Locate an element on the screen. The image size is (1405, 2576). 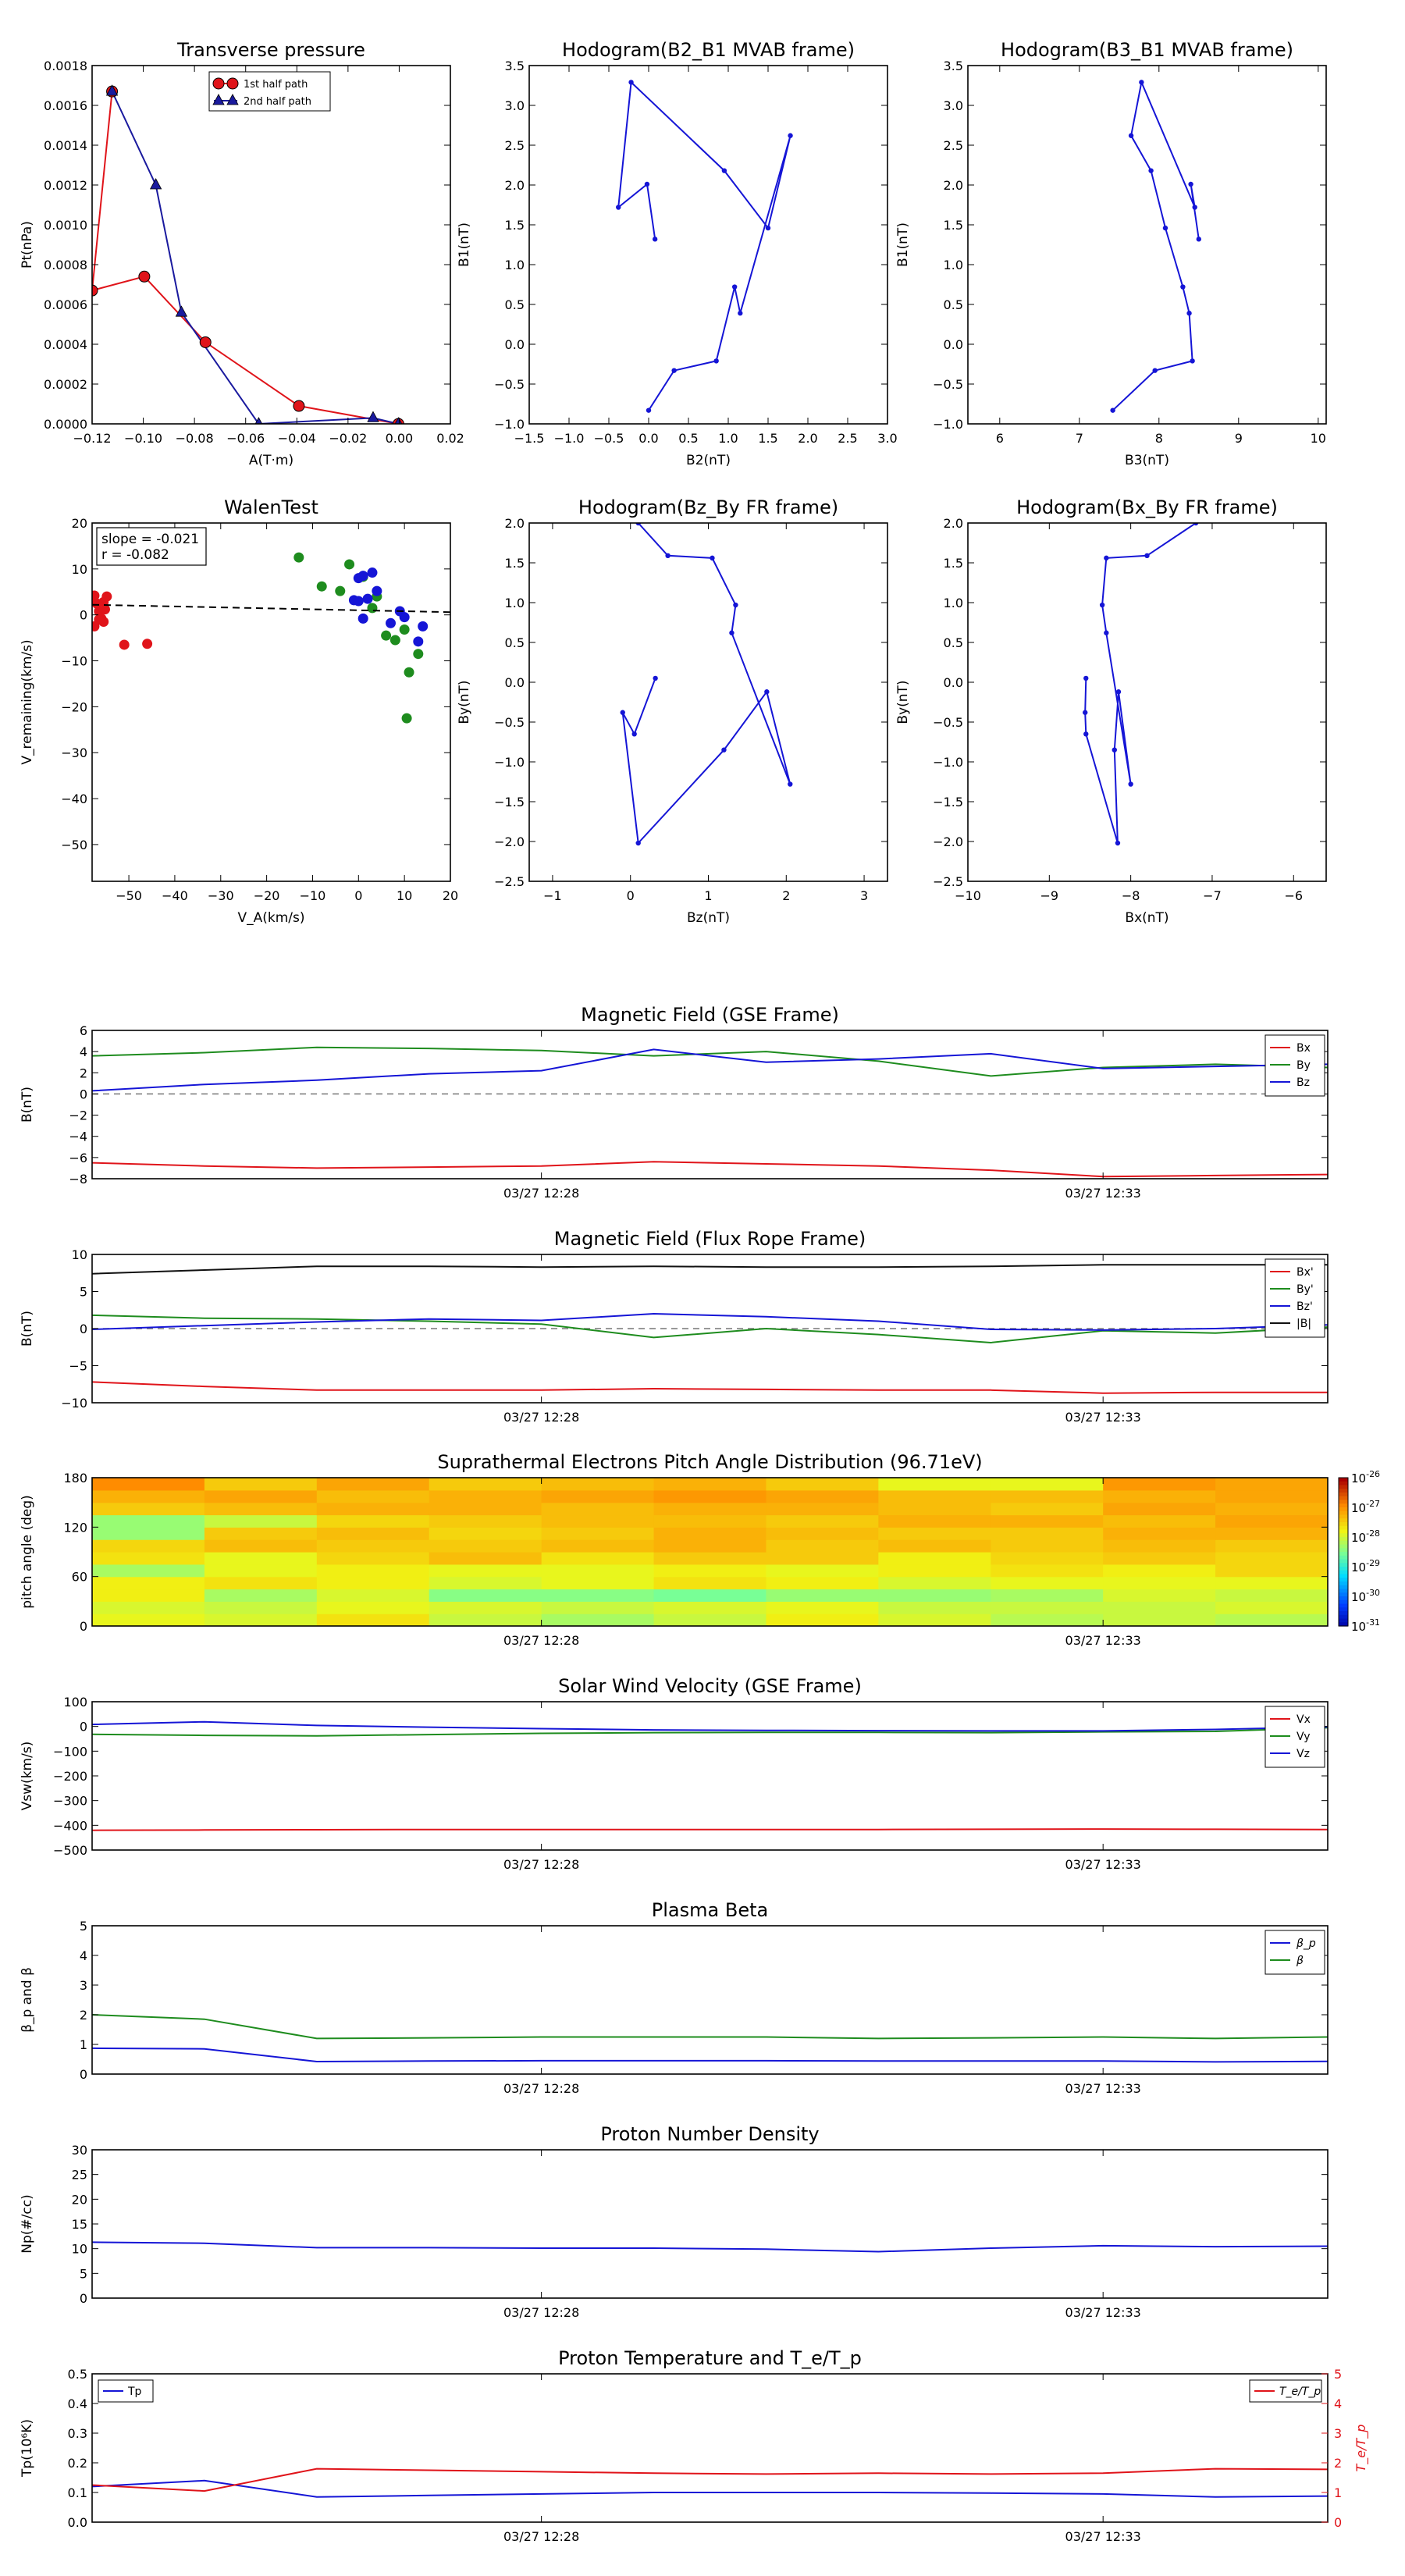
y-tick-label: 4 is located at coordinates (84, 1051).